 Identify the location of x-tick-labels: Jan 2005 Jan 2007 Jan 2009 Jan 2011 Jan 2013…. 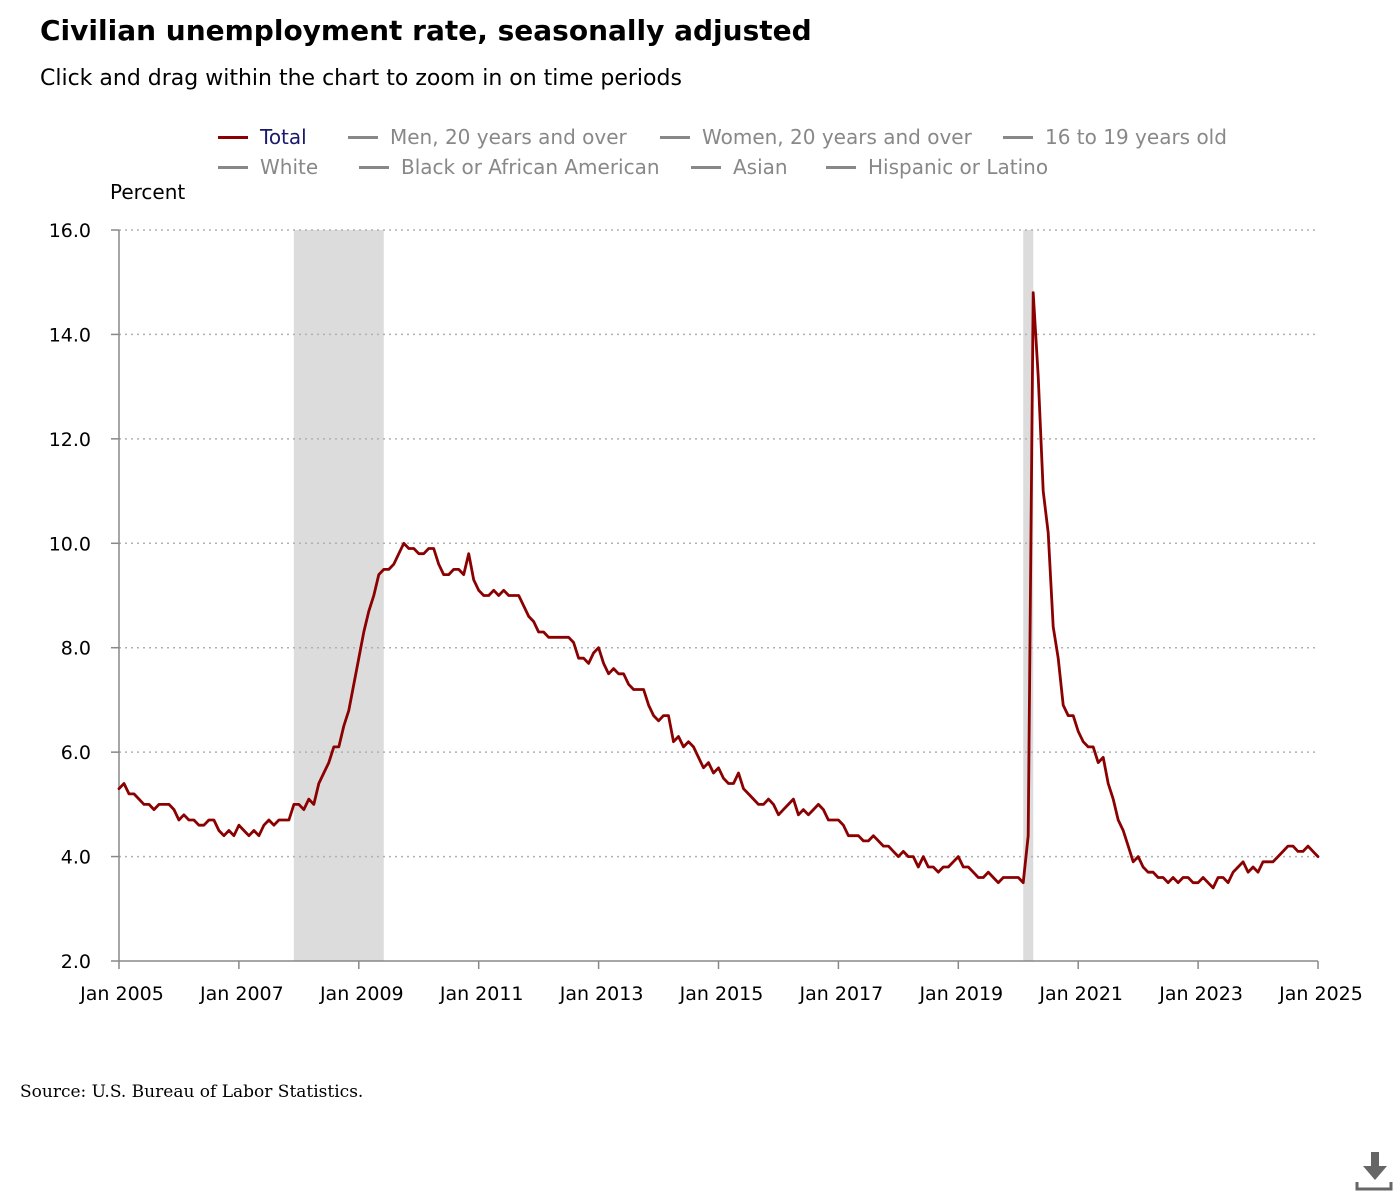
(721, 983).